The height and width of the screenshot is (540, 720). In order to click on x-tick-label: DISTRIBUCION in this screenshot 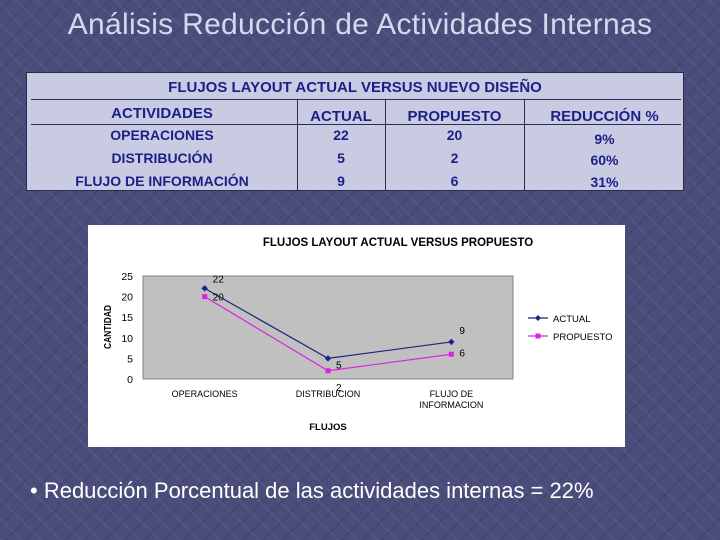, I will do `click(328, 394)`.